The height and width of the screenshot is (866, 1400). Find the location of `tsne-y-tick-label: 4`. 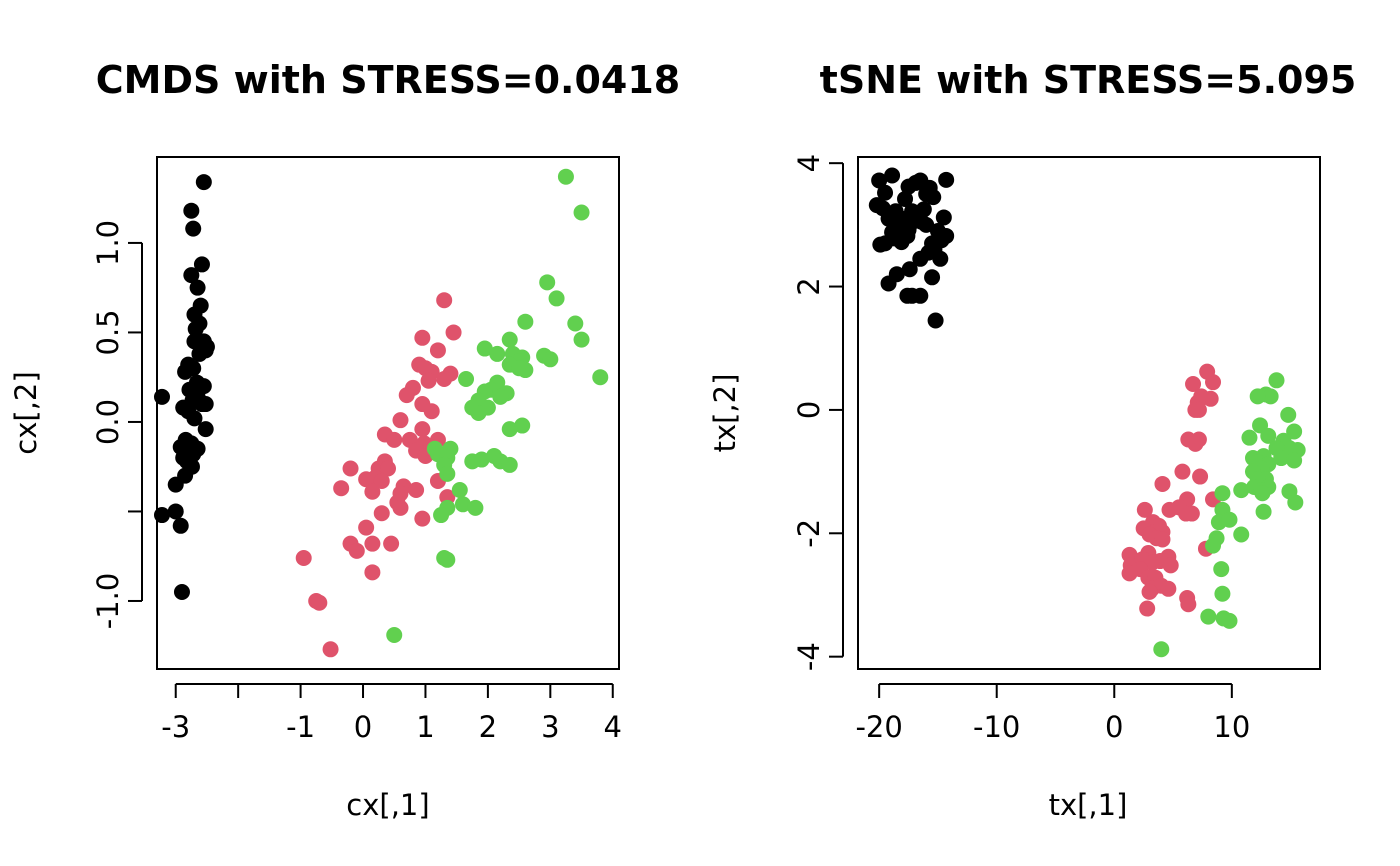

tsne-y-tick-label: 4 is located at coordinates (809, 163).